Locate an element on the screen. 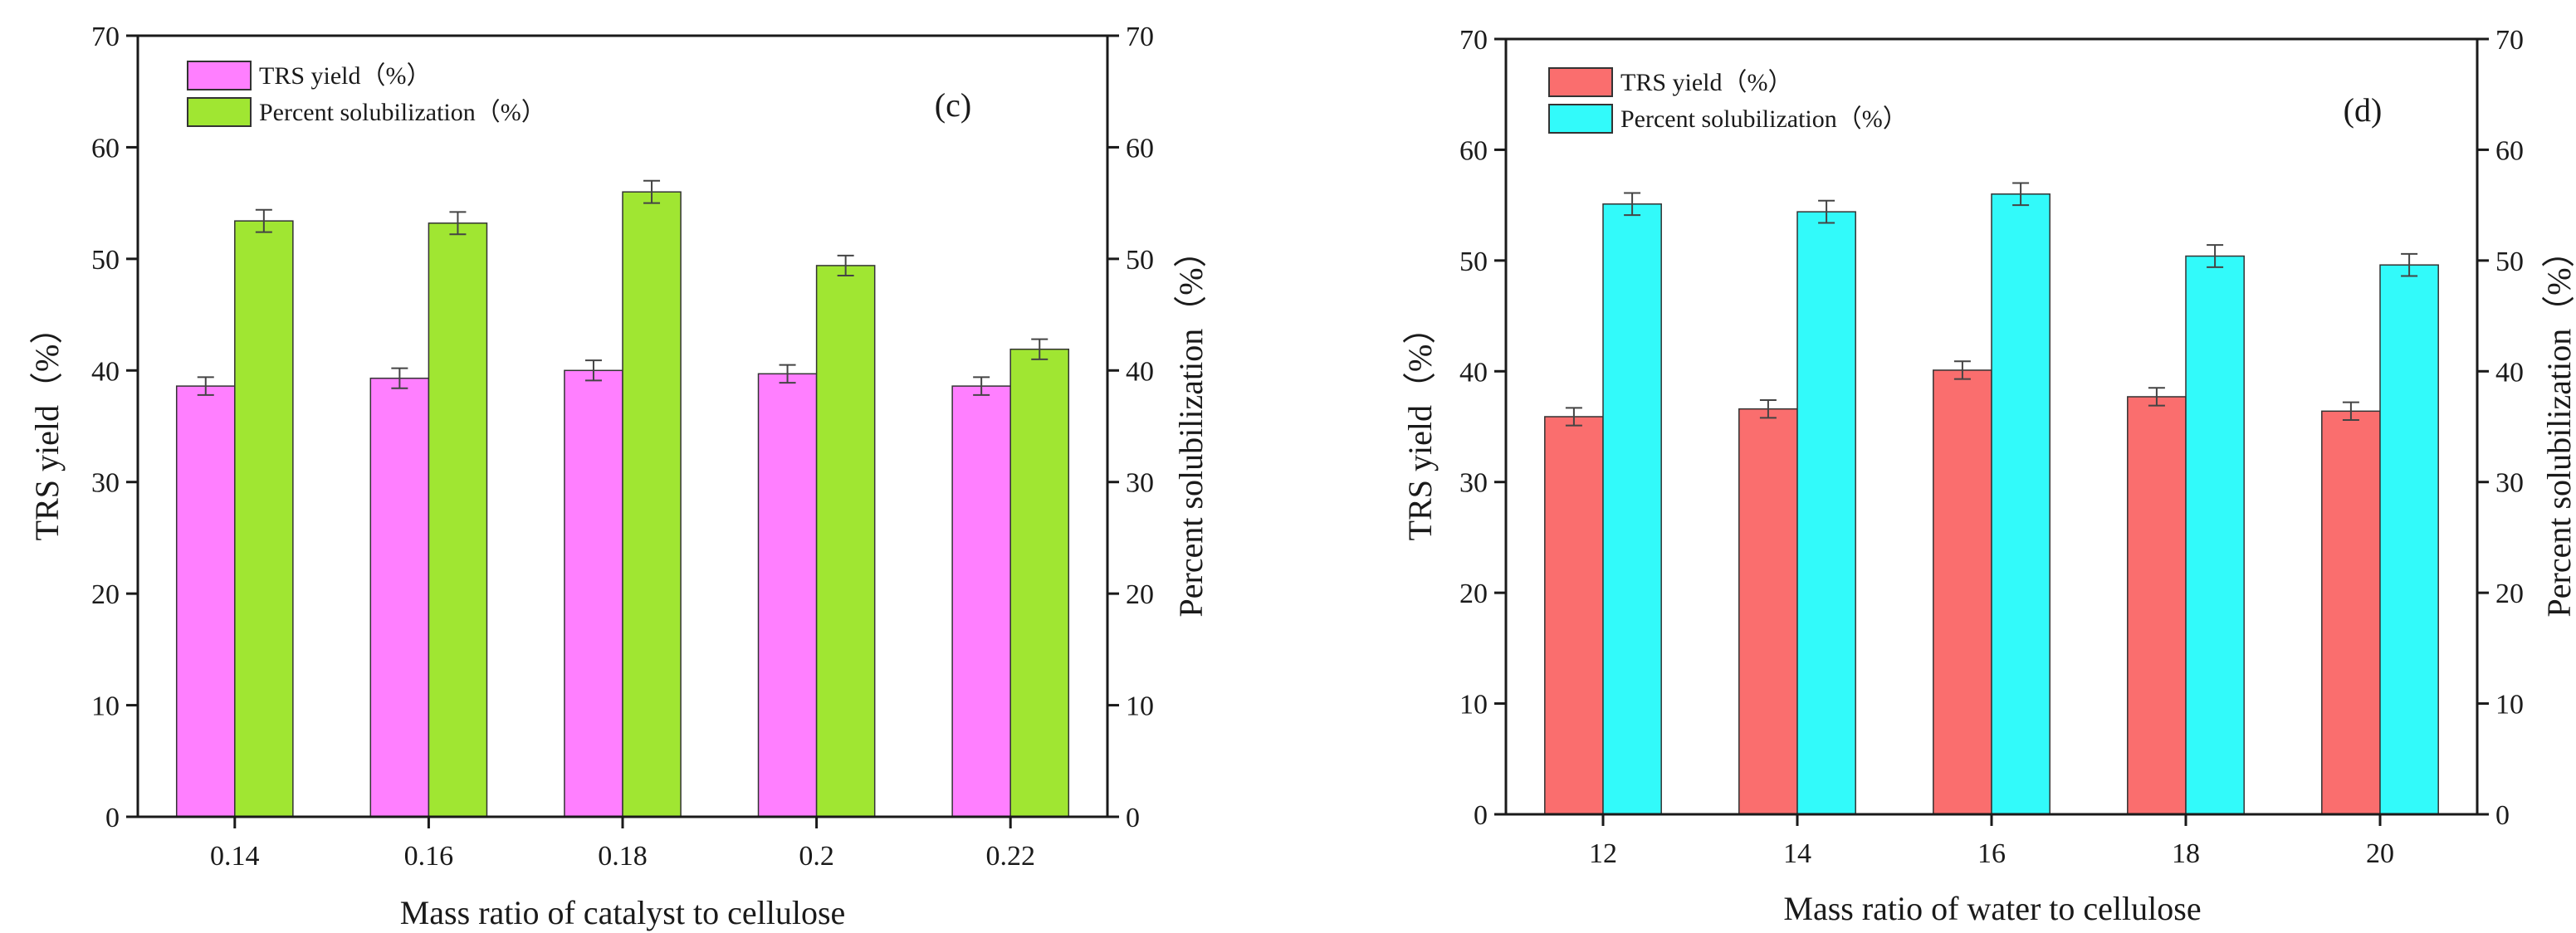 The height and width of the screenshot is (933, 2576). panel-c-y-tick-labels: 0 10 20 30 40 50 60 70 is located at coordinates (105, 428).